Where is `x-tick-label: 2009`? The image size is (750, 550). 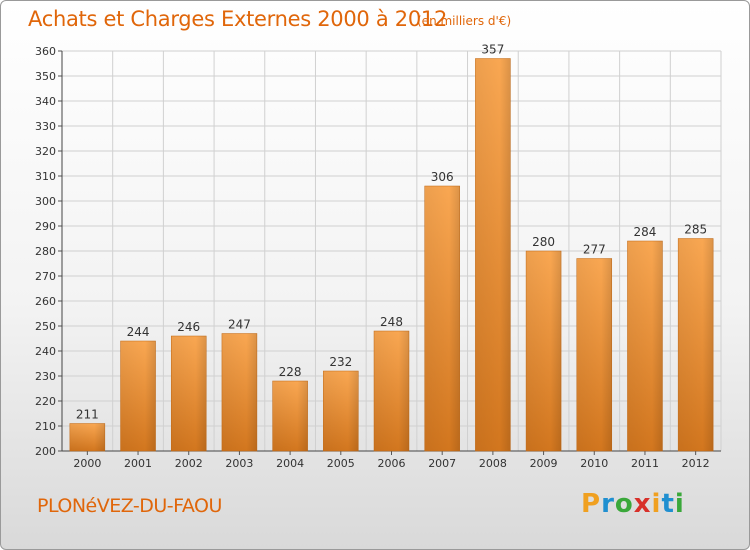
x-tick-label: 2009 is located at coordinates (544, 463).